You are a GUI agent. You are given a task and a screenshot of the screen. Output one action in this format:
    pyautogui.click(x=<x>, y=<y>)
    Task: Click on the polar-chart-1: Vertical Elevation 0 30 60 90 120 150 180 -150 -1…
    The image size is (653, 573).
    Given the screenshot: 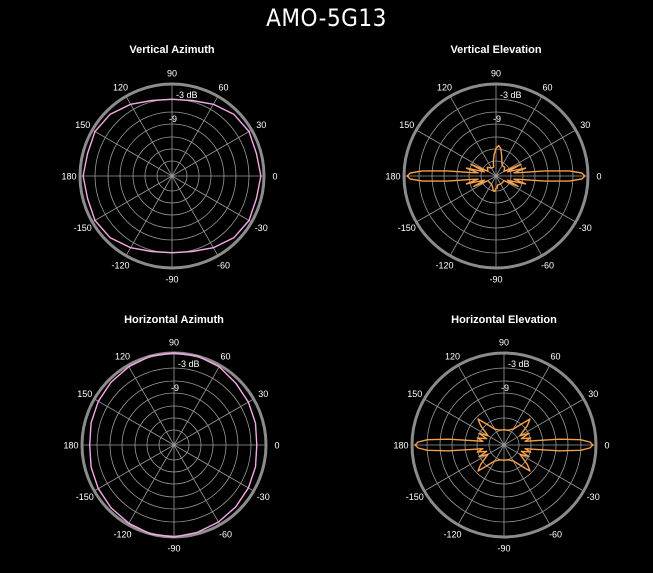 What is the action you would take?
    pyautogui.click(x=493, y=164)
    